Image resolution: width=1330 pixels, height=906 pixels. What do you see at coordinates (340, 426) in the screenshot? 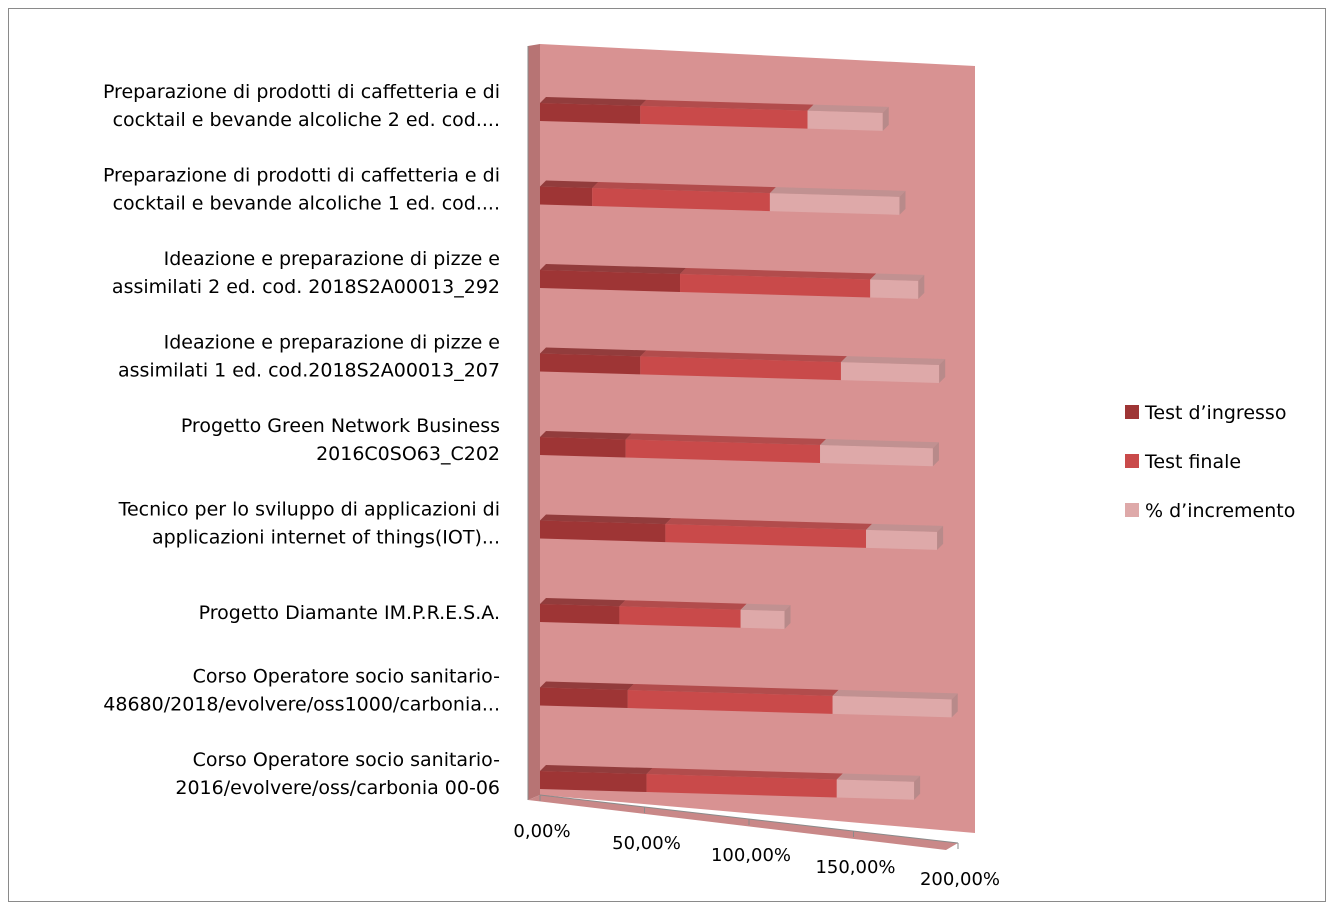
I see `category-label: Progetto Green Network Business` at bounding box center [340, 426].